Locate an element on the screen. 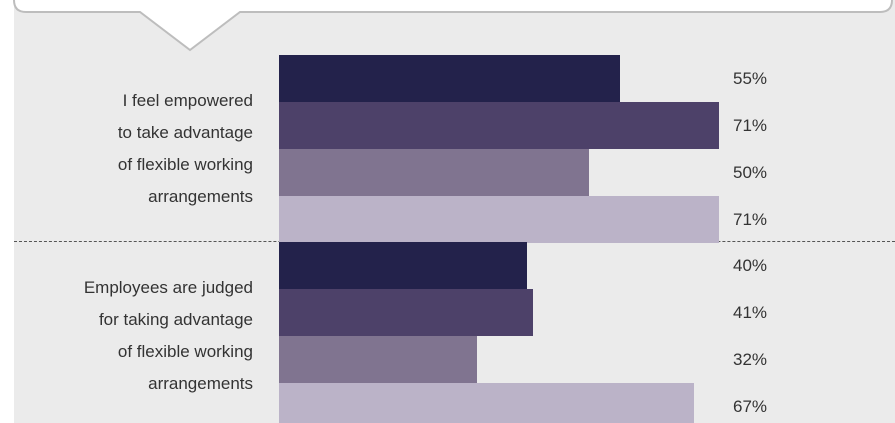 This screenshot has height=423, width=895. value-label: 41% is located at coordinates (750, 312).